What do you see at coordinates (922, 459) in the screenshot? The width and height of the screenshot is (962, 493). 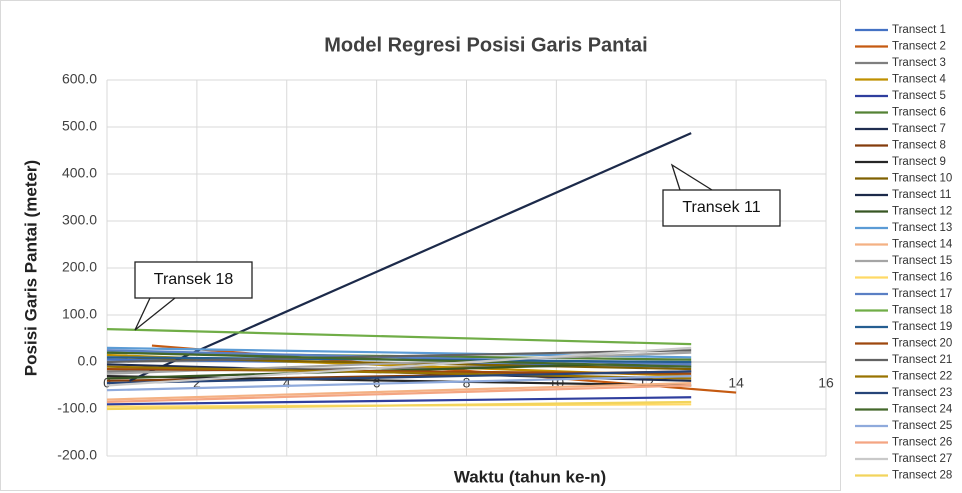 I see `legend-label: Transect 27` at bounding box center [922, 459].